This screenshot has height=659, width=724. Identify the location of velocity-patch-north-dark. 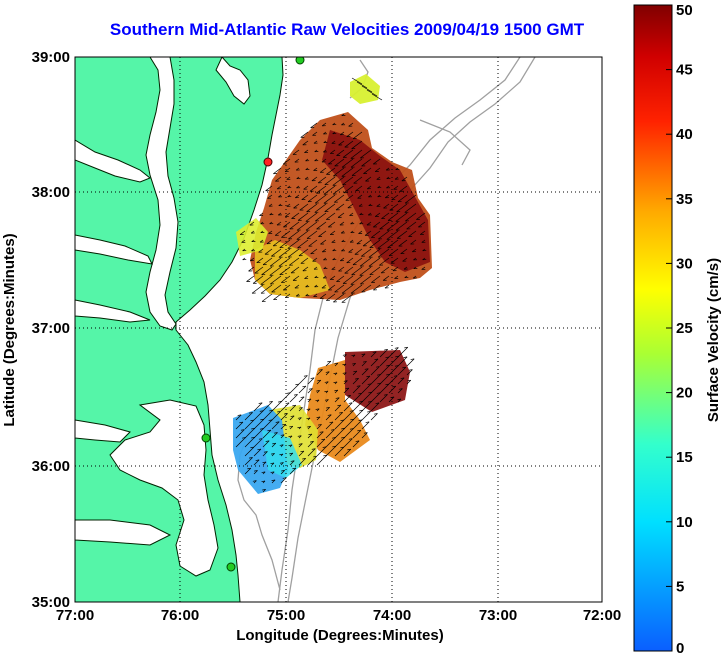
(376, 201).